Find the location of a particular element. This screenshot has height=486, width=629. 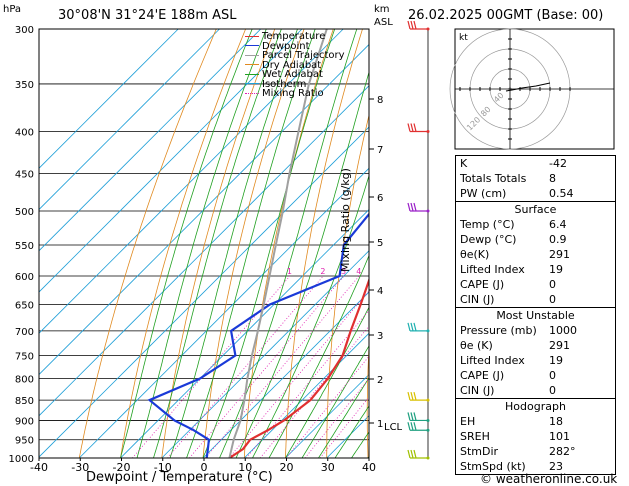

pressure-tick-label: 400 is located at coordinates (24, 133).